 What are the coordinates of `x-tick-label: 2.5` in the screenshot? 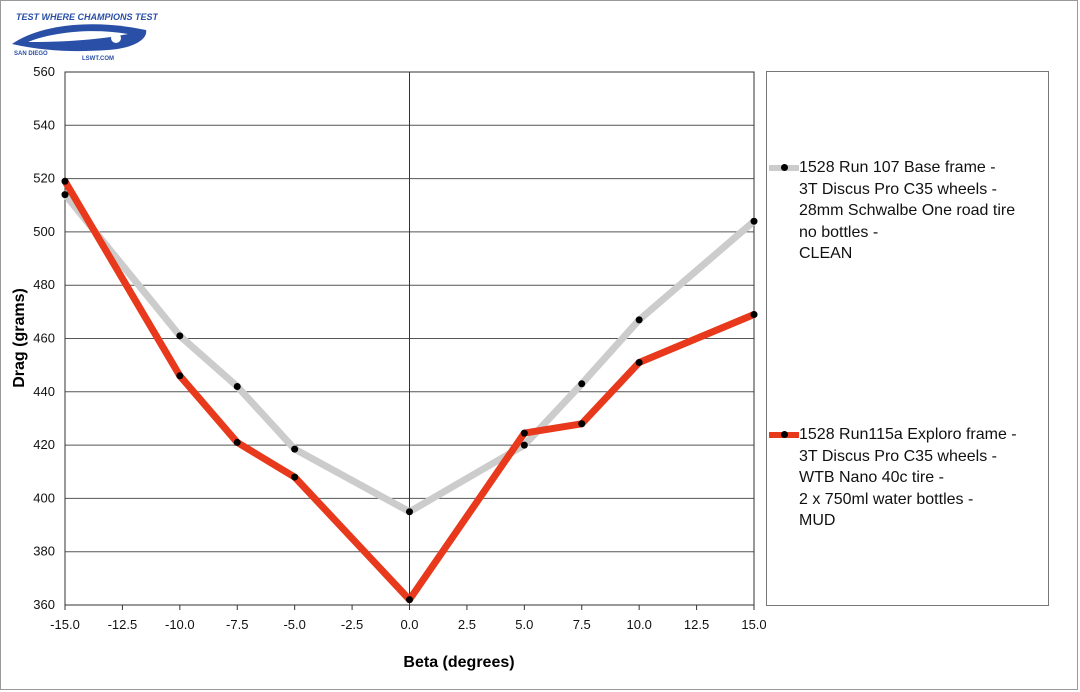 It's located at (467, 624).